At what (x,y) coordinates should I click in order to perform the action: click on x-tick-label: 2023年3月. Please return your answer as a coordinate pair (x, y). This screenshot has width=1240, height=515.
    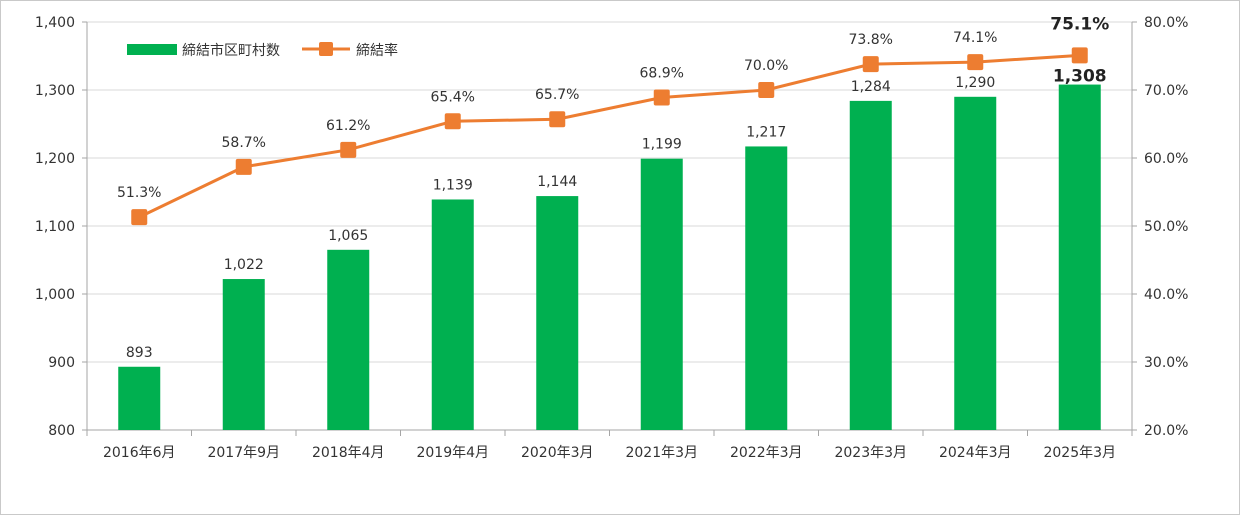
    Looking at the image, I should click on (870, 453).